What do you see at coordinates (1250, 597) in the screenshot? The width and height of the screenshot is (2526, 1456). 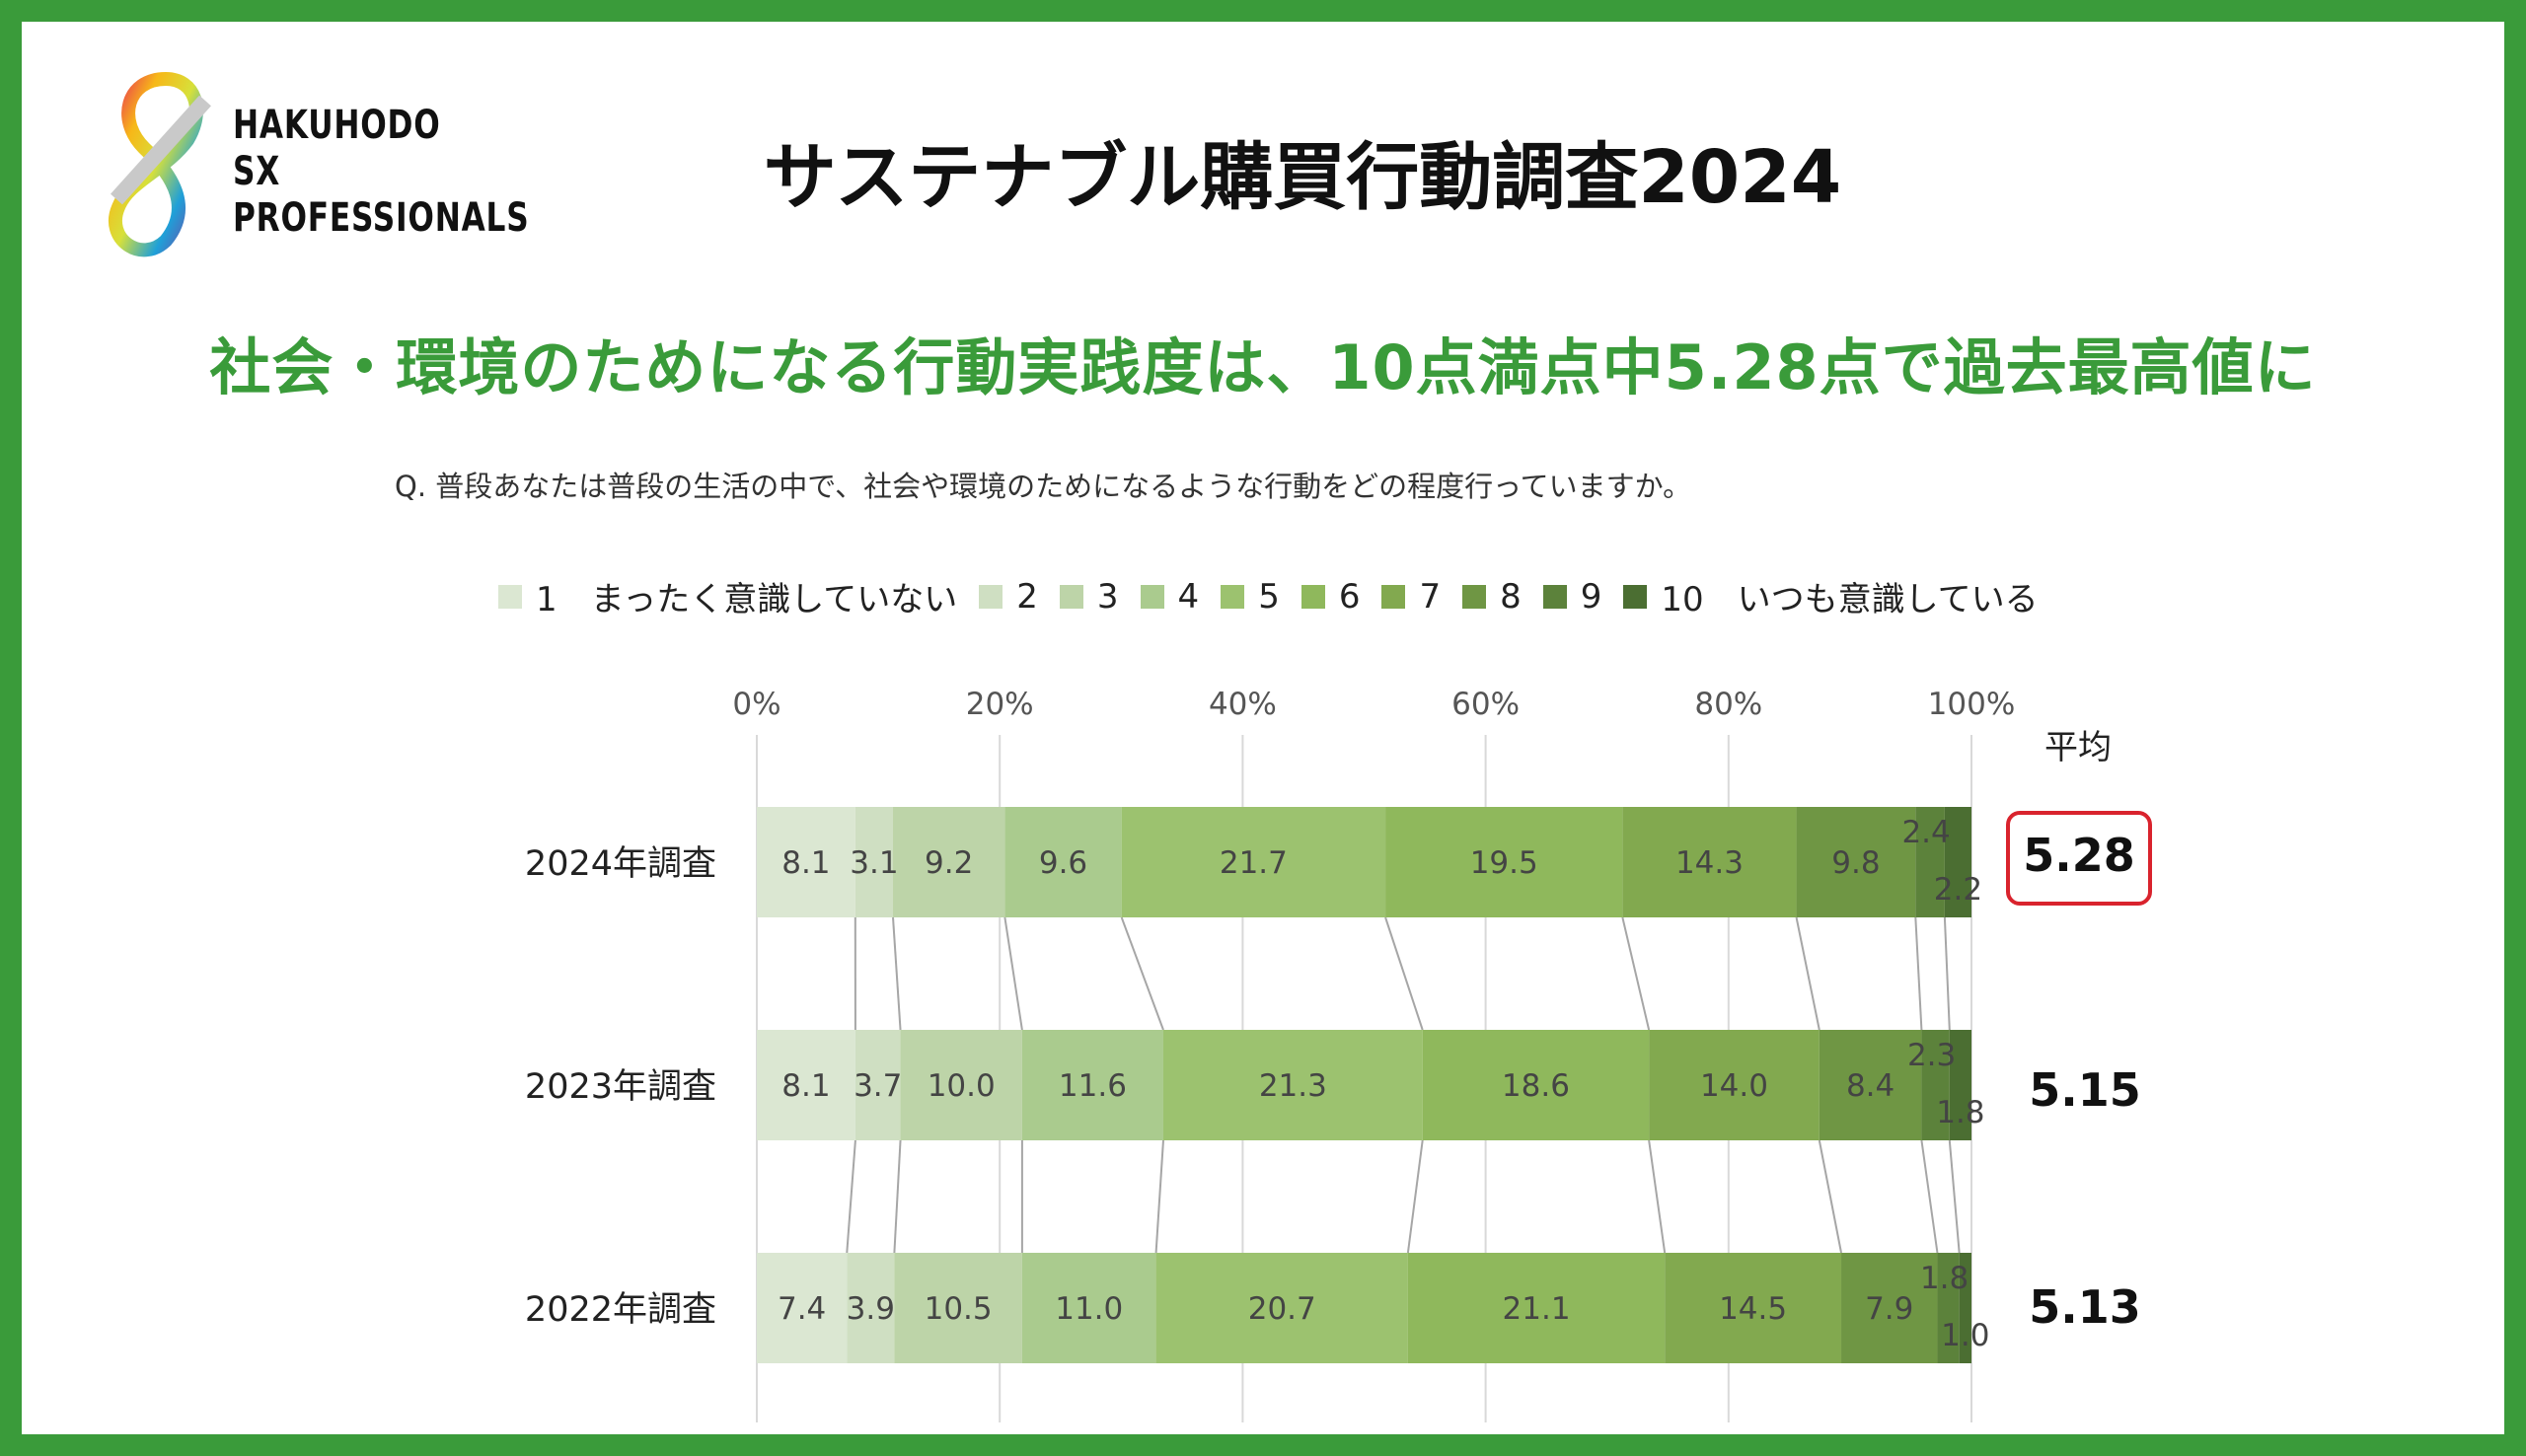 I see `legend-item-5: 5` at bounding box center [1250, 597].